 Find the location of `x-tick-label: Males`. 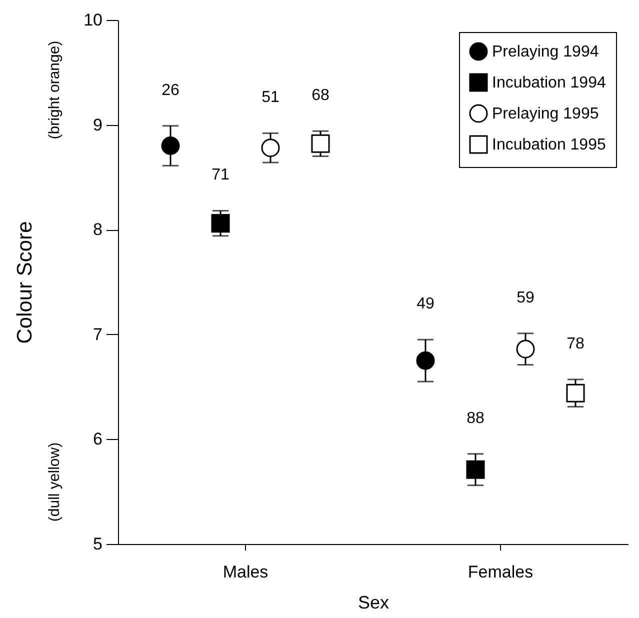

x-tick-label: Males is located at coordinates (245, 572).